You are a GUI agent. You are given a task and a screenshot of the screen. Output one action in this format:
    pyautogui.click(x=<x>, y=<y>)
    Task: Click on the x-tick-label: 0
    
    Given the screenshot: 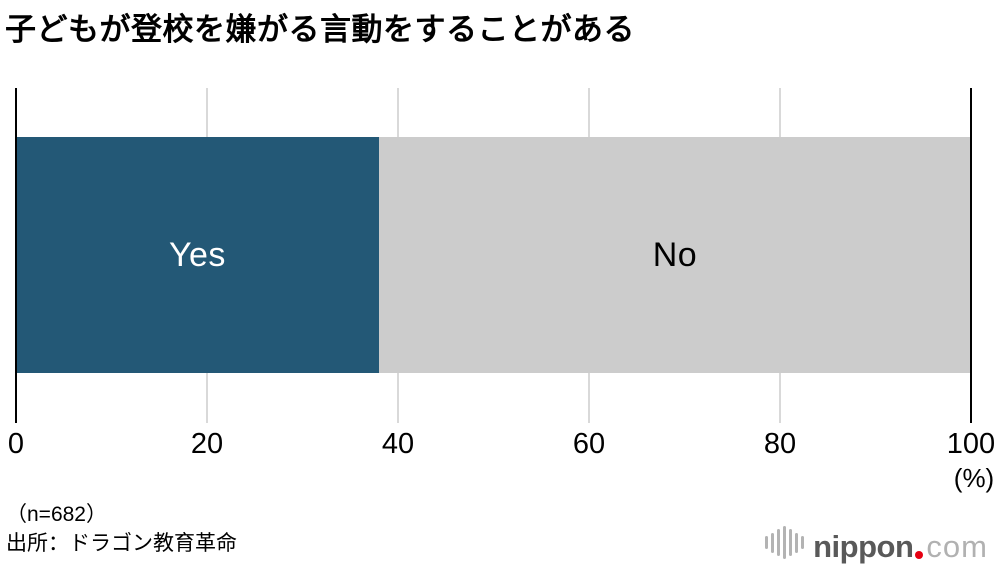 What is the action you would take?
    pyautogui.click(x=16, y=444)
    